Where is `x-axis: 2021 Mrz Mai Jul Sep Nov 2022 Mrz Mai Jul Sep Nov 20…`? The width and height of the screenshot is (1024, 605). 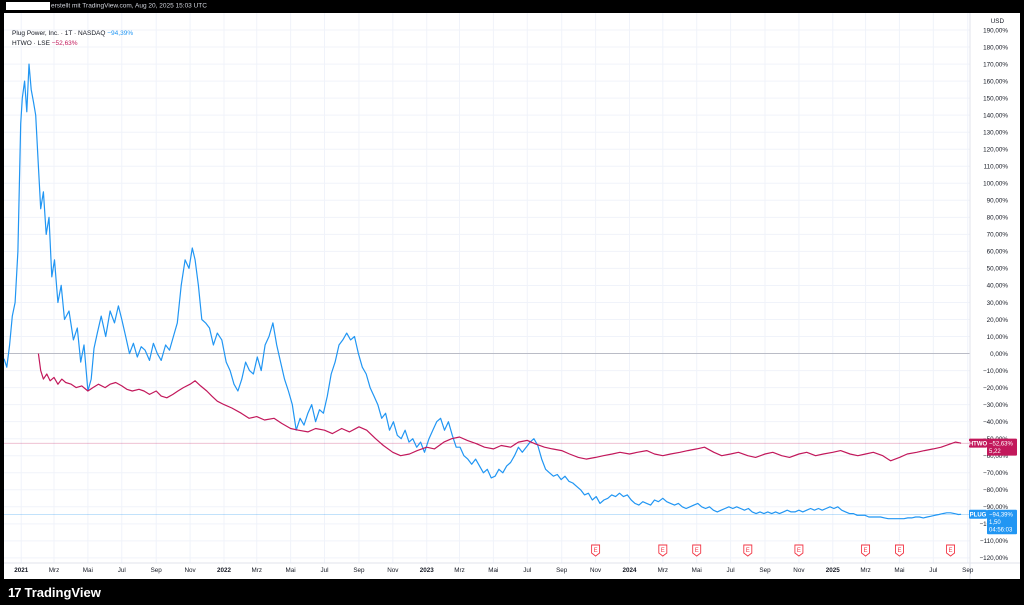
x-axis: 2021 Mrz Mai Jul Sep Nov 2022 Mrz Mai Jul Sep Nov 20… is located at coordinates (512, 568).